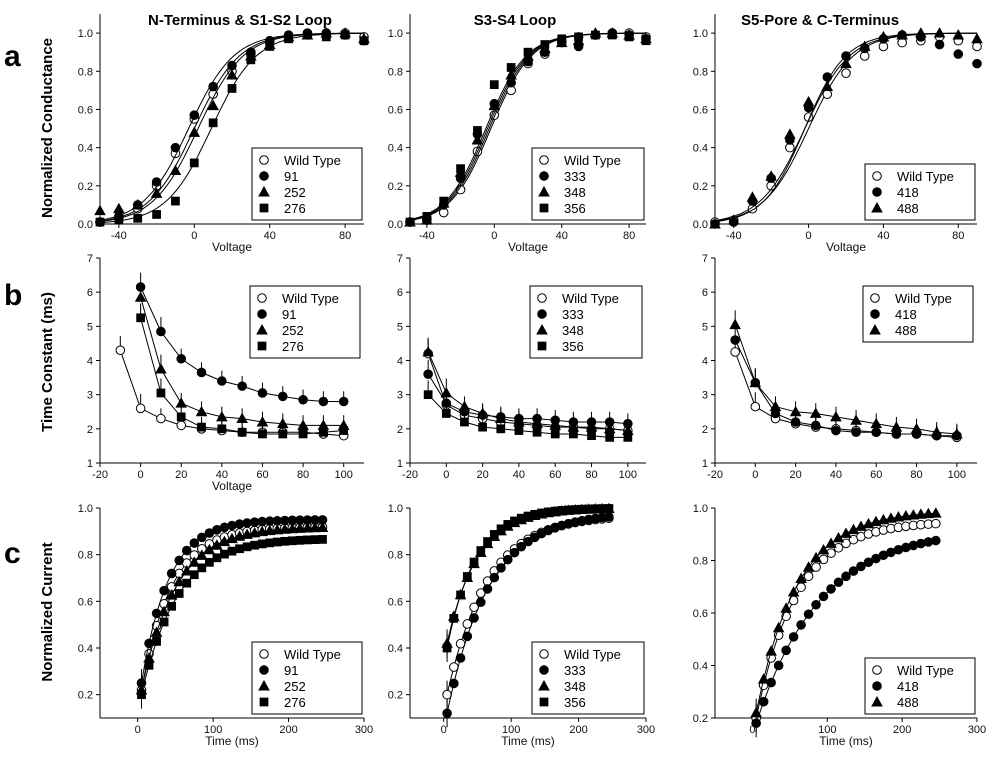  Describe the element at coordinates (846, 622) in the screenshot. I see `series-group` at that location.